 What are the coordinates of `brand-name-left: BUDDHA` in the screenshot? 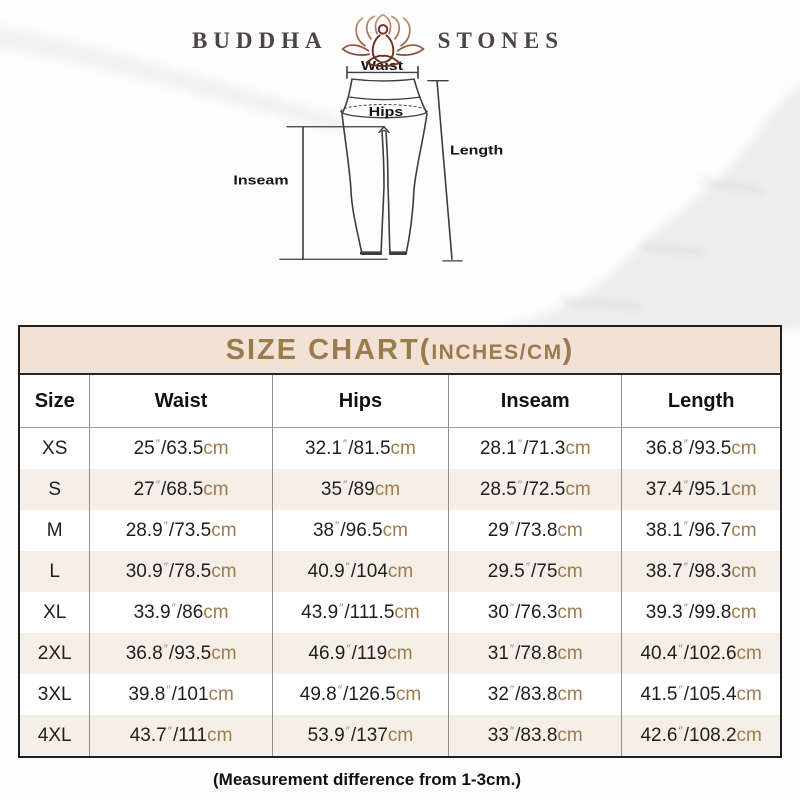 It's located at (259, 40).